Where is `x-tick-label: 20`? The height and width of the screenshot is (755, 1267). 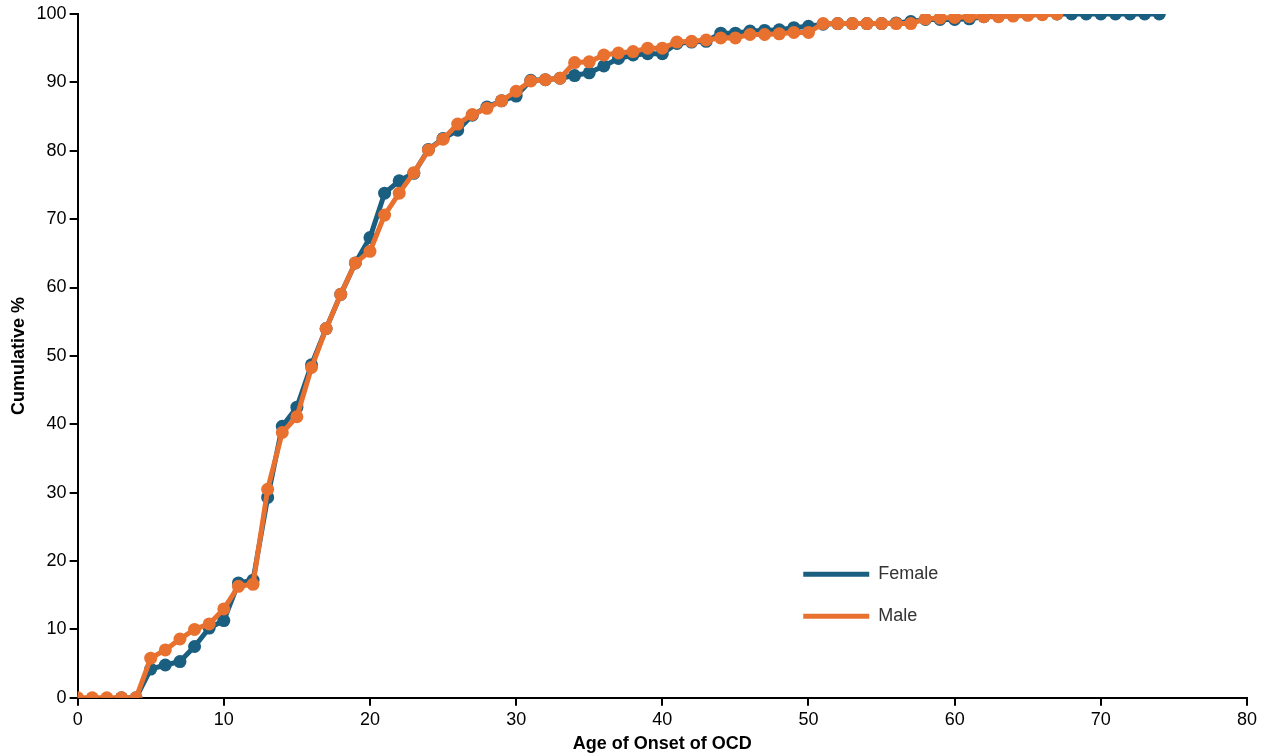 x-tick-label: 20 is located at coordinates (369, 718).